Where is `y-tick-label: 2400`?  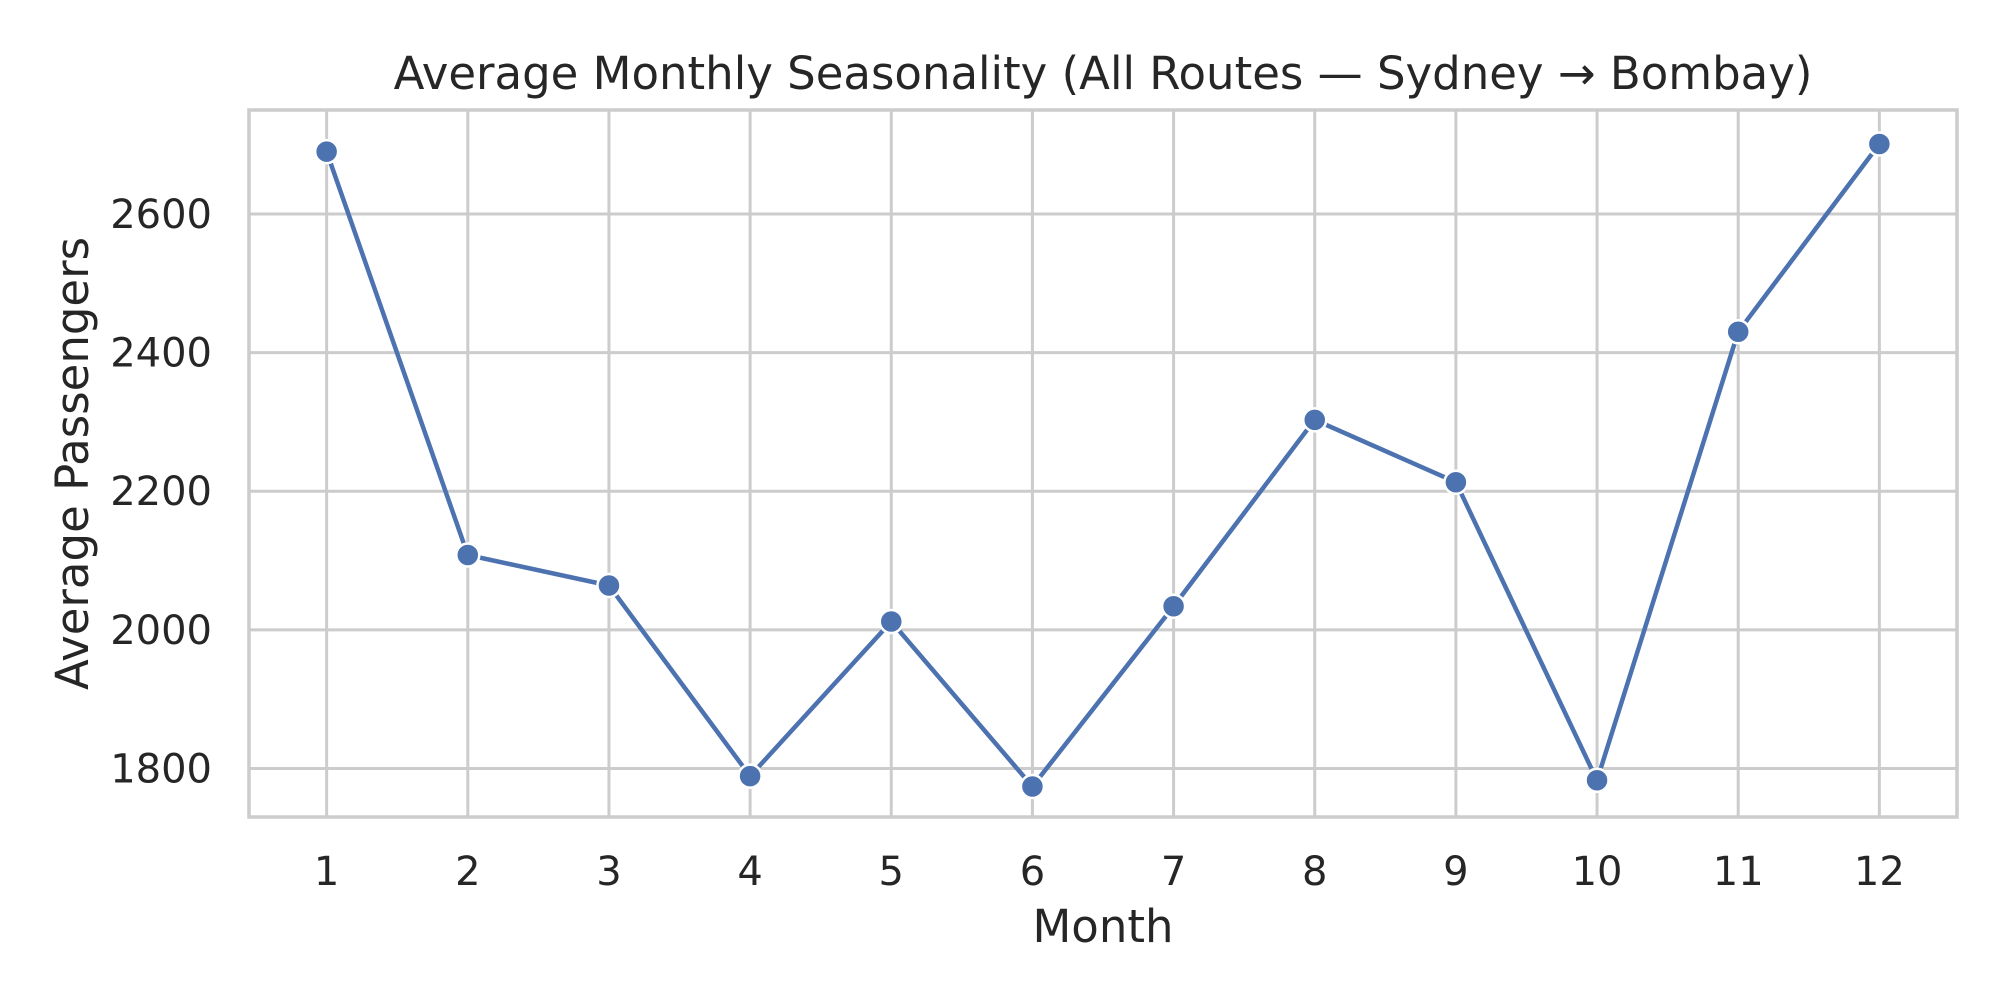
y-tick-label: 2400 is located at coordinates (161, 354).